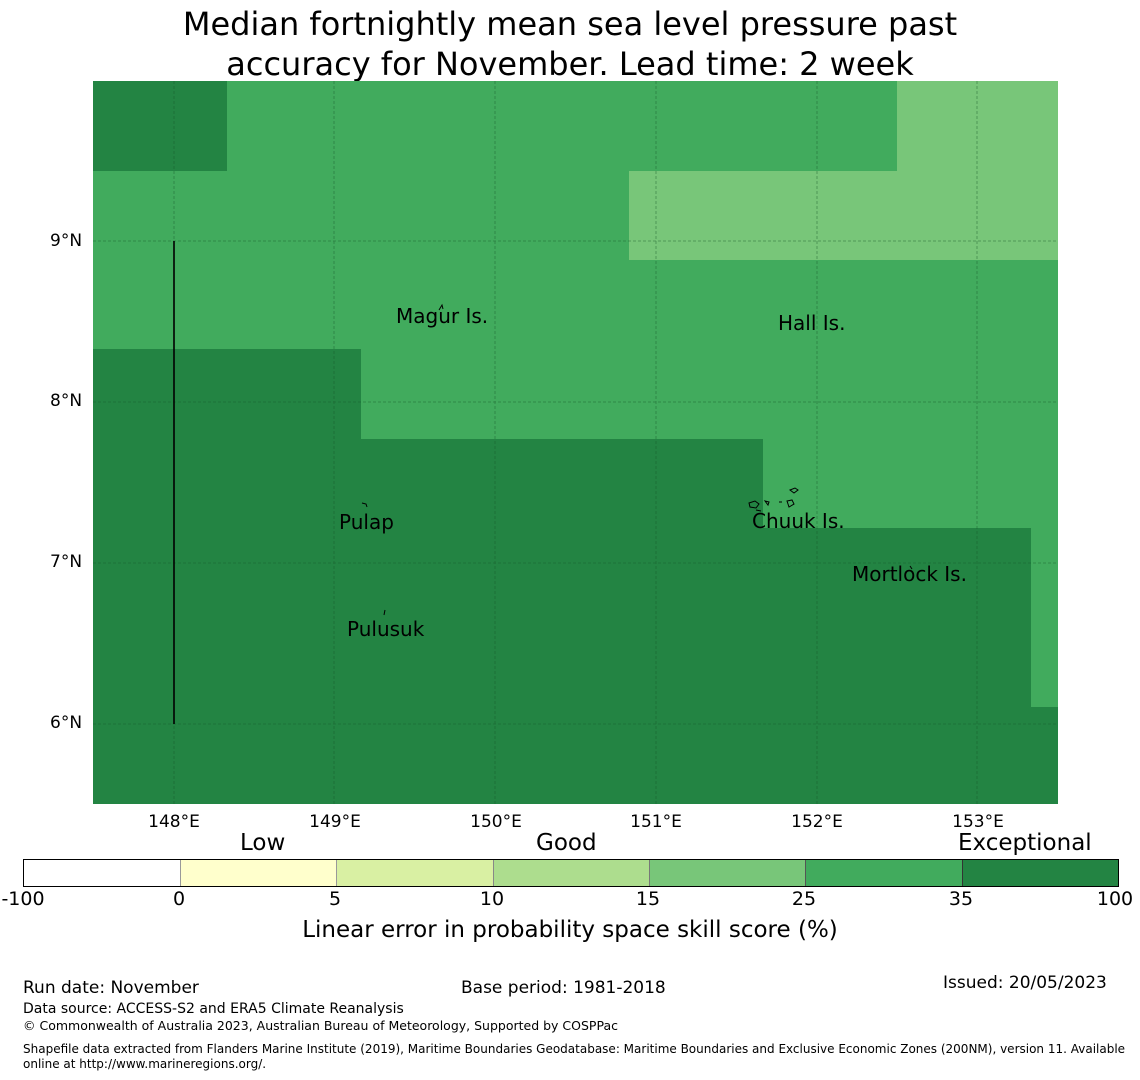 The image size is (1140, 1080). Describe the element at coordinates (563, 988) in the screenshot. I see `base-period: Base period: 1981-2018` at that location.